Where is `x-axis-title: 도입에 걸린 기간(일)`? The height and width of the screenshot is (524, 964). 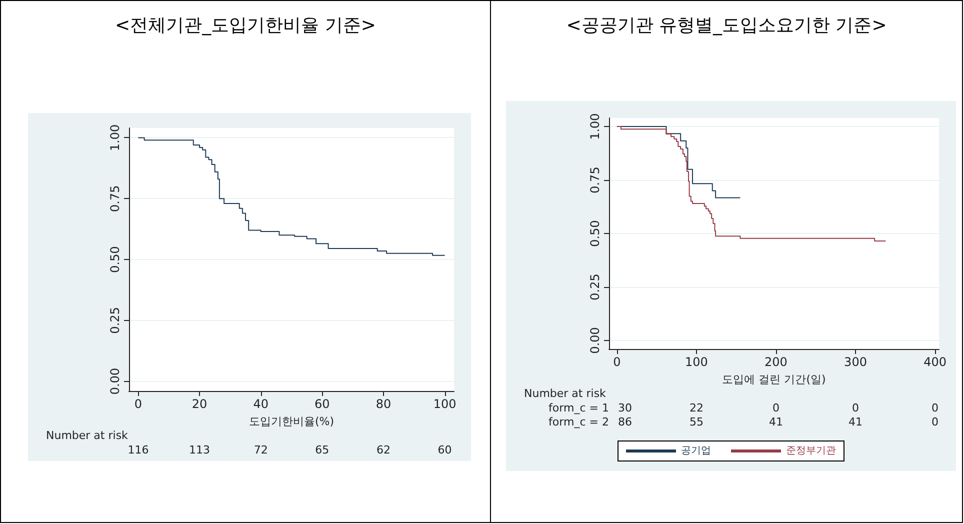 x-axis-title: 도입에 걸린 기간(일) is located at coordinates (774, 379).